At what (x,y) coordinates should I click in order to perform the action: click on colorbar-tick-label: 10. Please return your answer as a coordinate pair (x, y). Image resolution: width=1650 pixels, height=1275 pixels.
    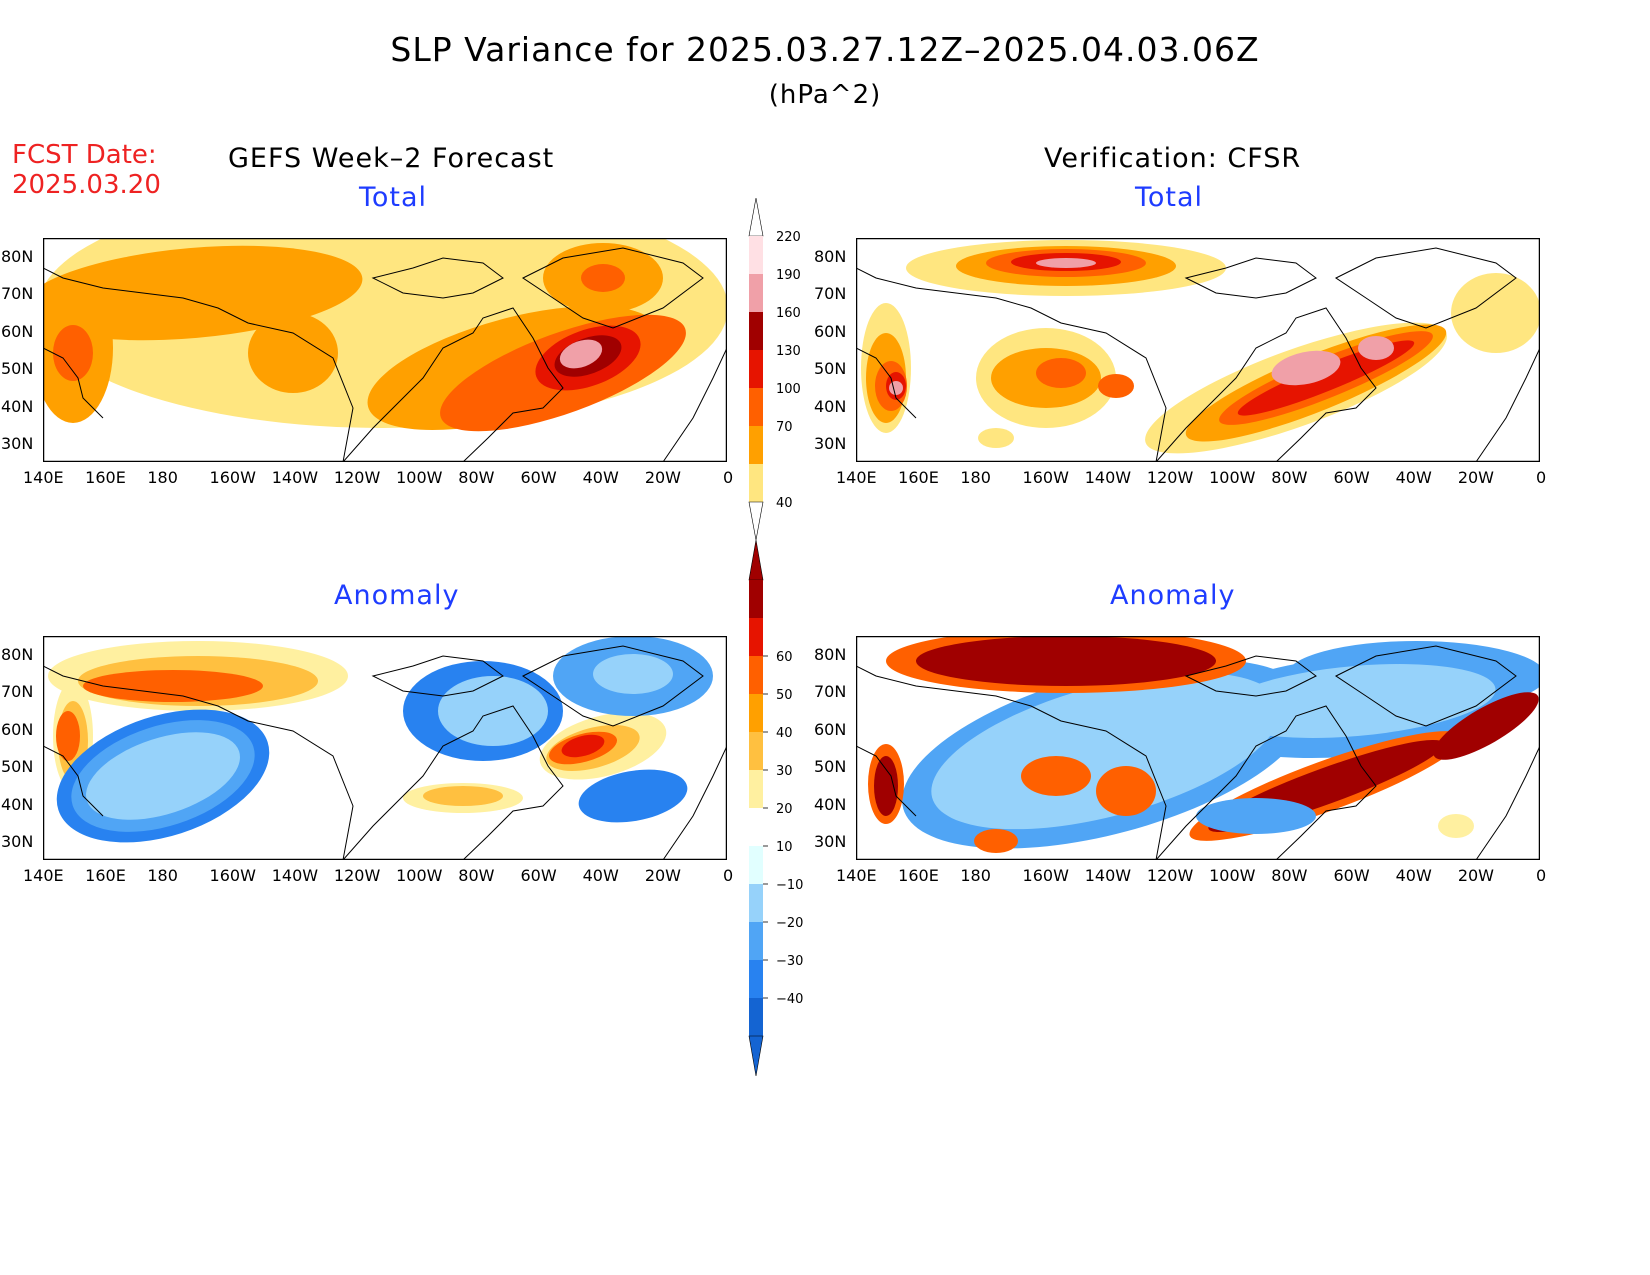
    Looking at the image, I should click on (784, 847).